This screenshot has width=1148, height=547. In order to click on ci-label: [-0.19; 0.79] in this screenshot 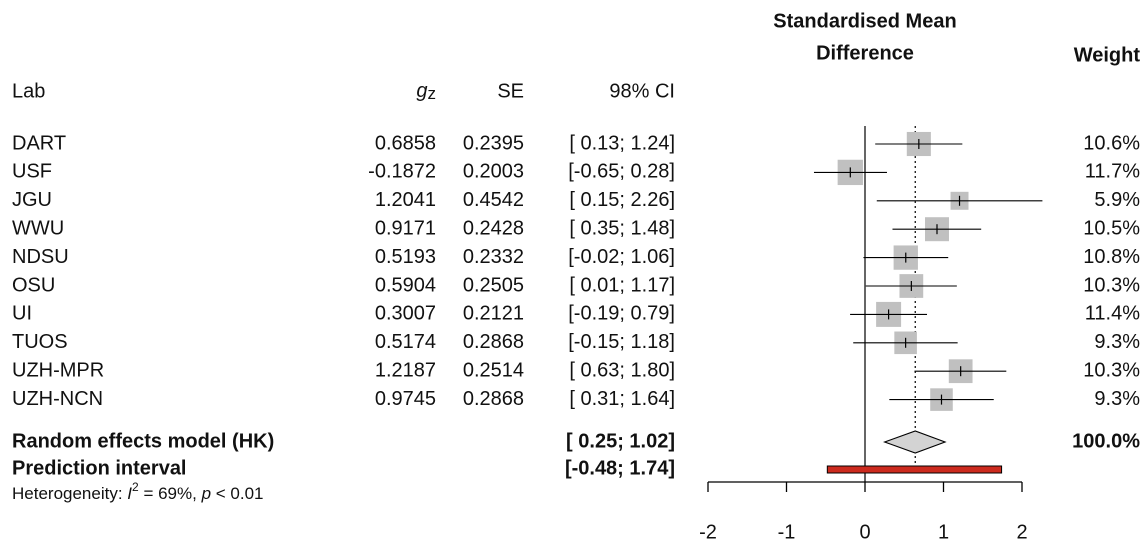, I will do `click(621, 314)`.